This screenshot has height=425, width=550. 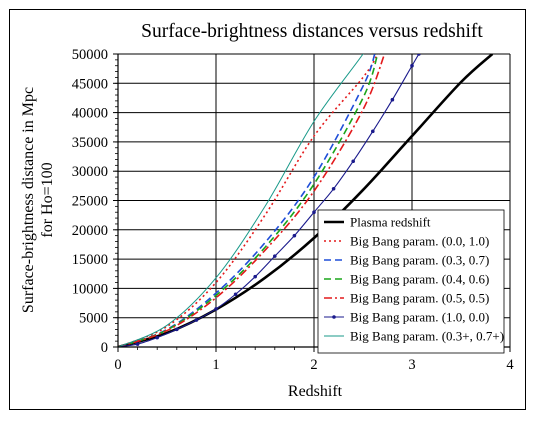 What do you see at coordinates (90, 84) in the screenshot?
I see `y-tick-label: 45000` at bounding box center [90, 84].